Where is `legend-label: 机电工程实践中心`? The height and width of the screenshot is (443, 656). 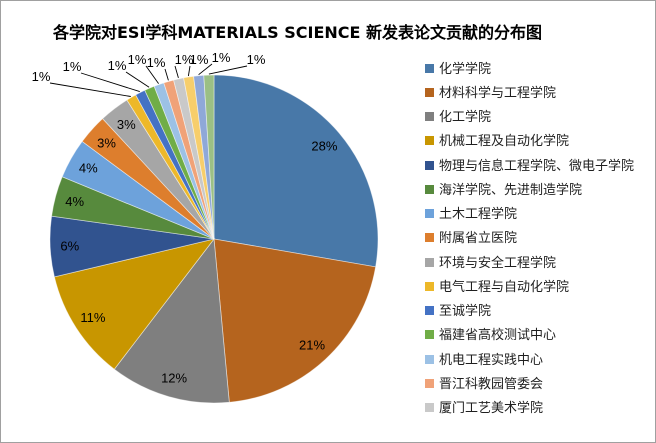
legend-label: 机电工程实践中心 is located at coordinates (491, 359).